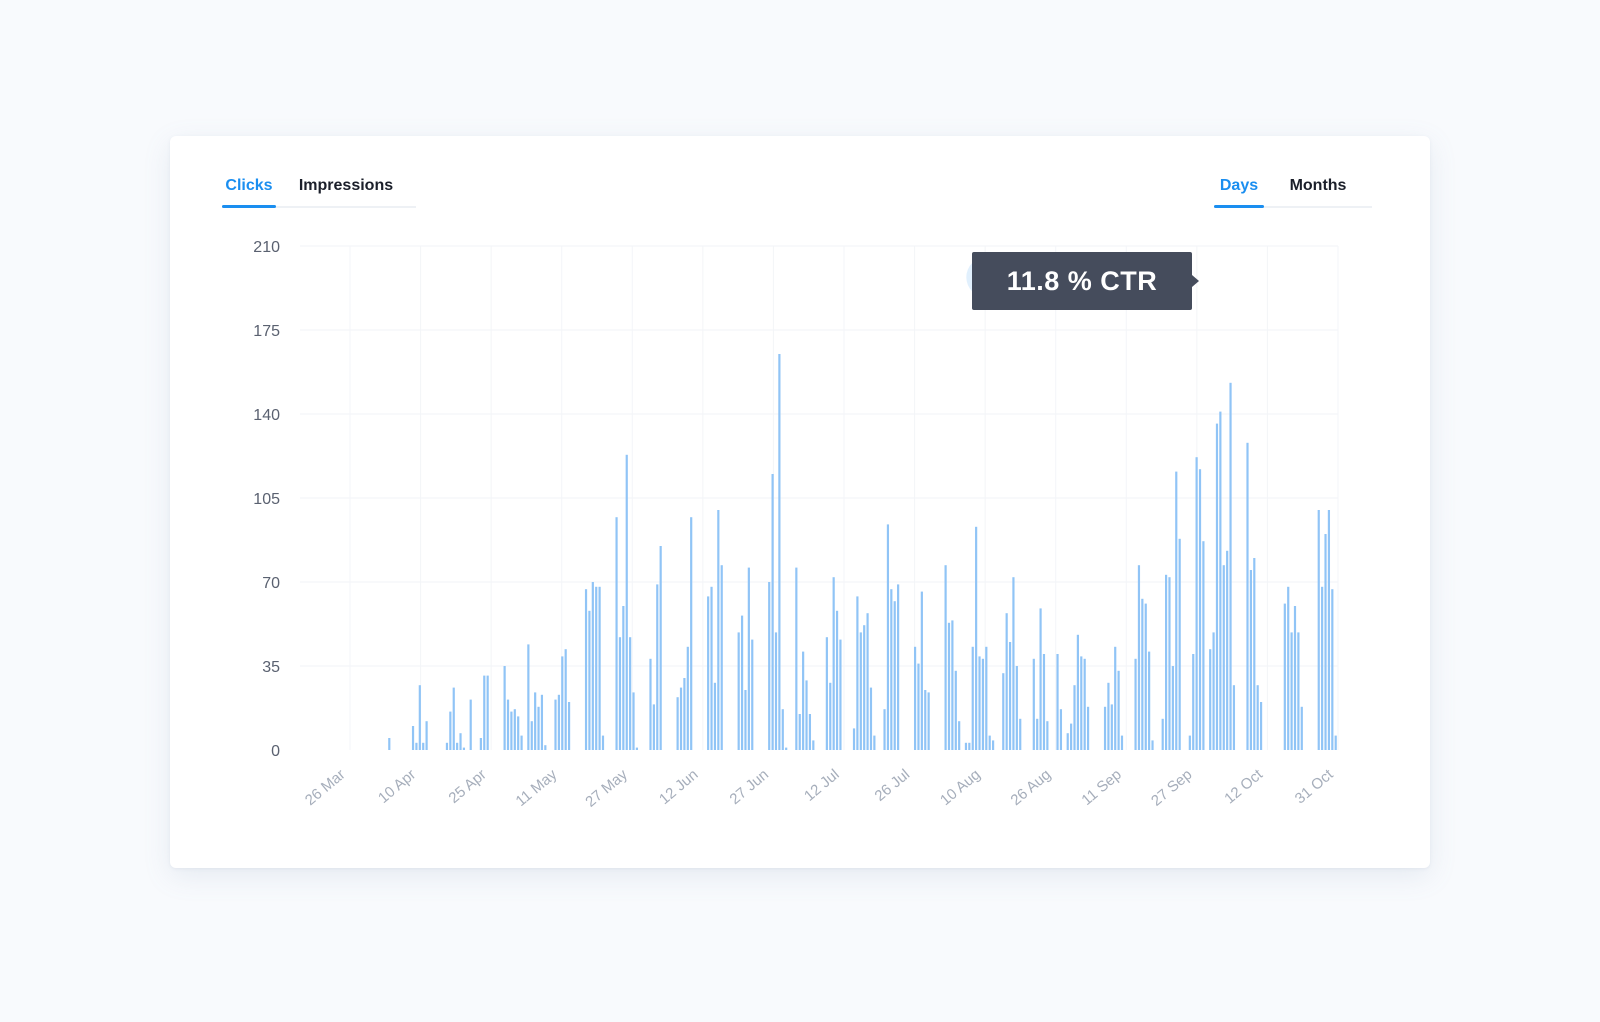  I want to click on x-tick-label: 11 Sep, so click(1101, 787).